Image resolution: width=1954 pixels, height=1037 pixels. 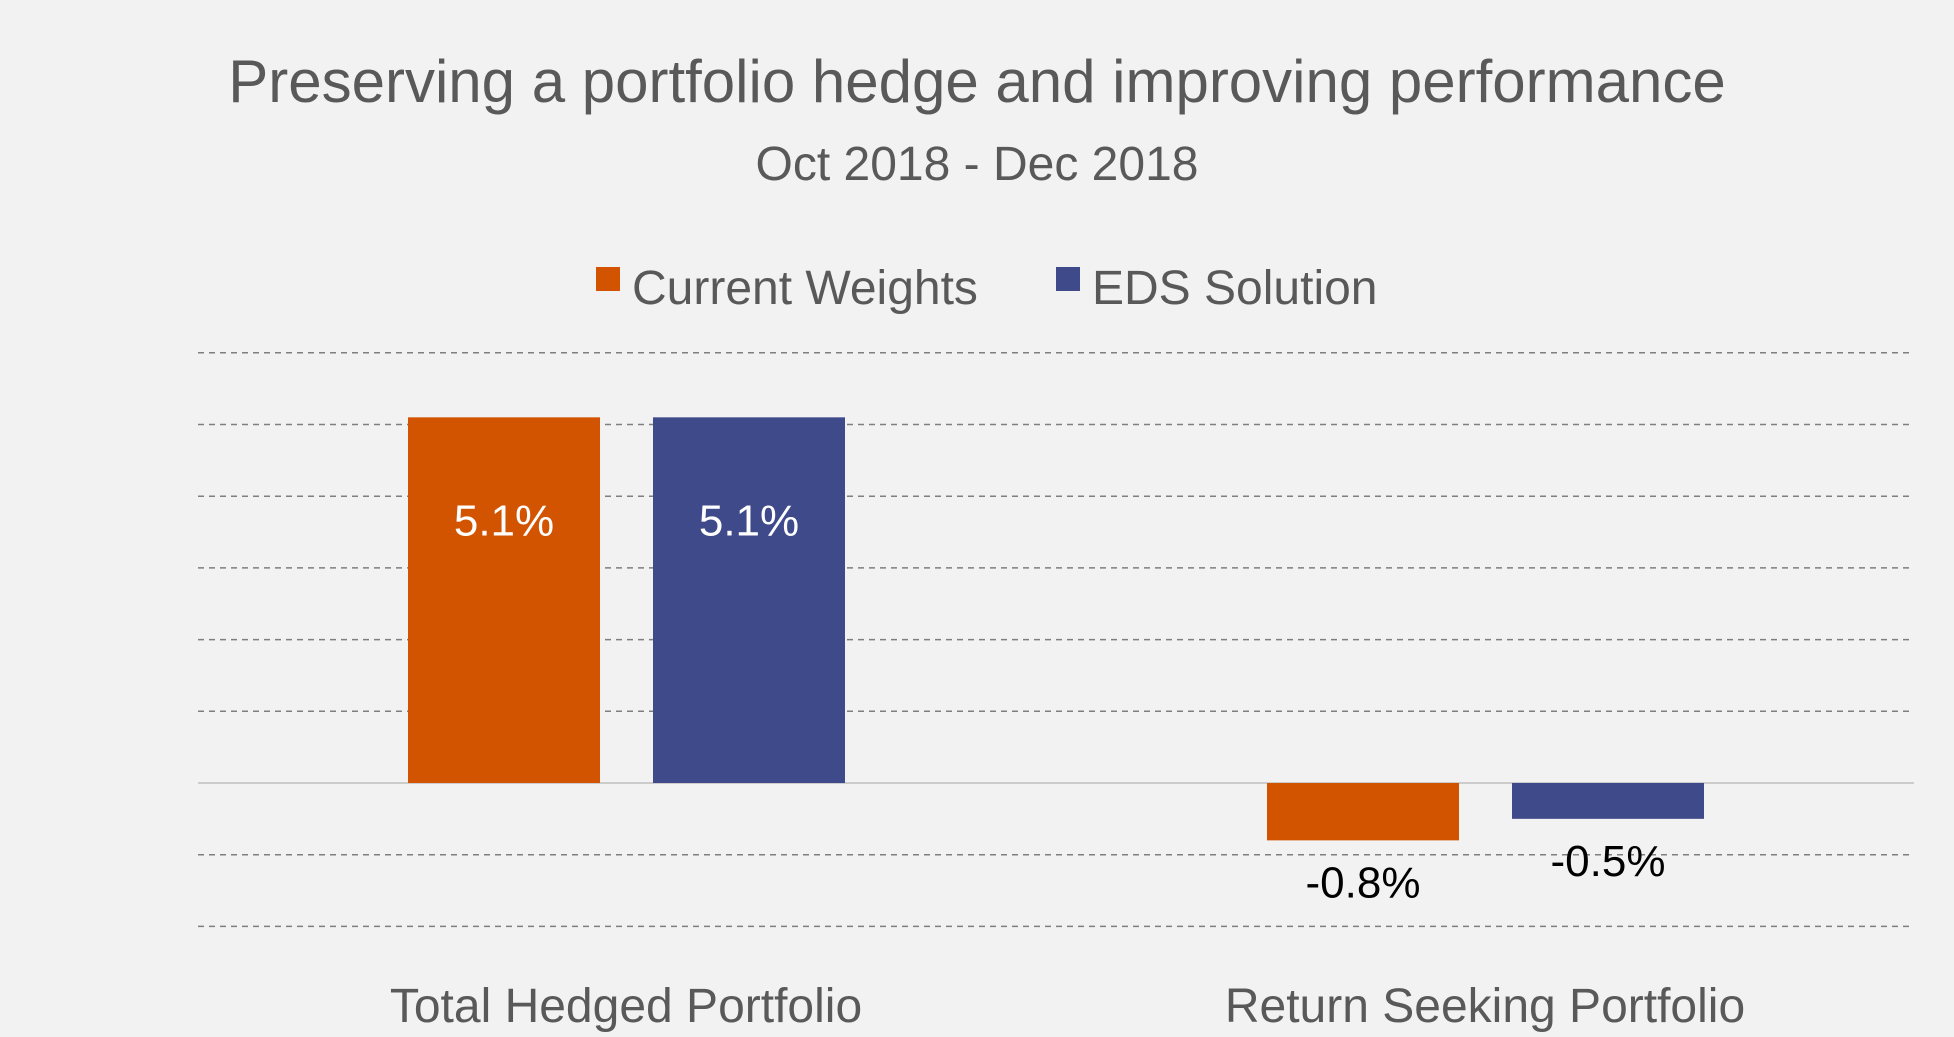 What do you see at coordinates (977, 164) in the screenshot?
I see `chart-subtitle: Oct 2018 - Dec 2018` at bounding box center [977, 164].